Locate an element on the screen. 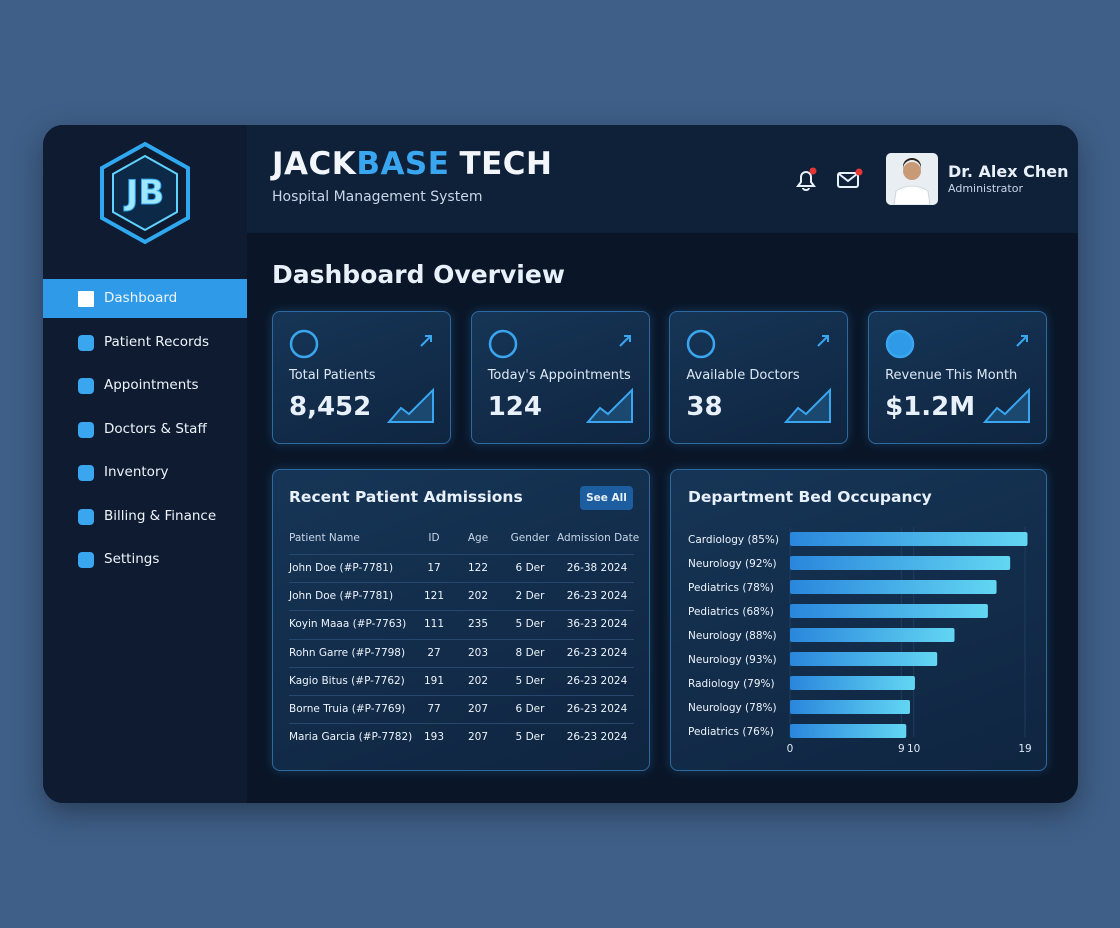  table-cell: 111 is located at coordinates (434, 624).